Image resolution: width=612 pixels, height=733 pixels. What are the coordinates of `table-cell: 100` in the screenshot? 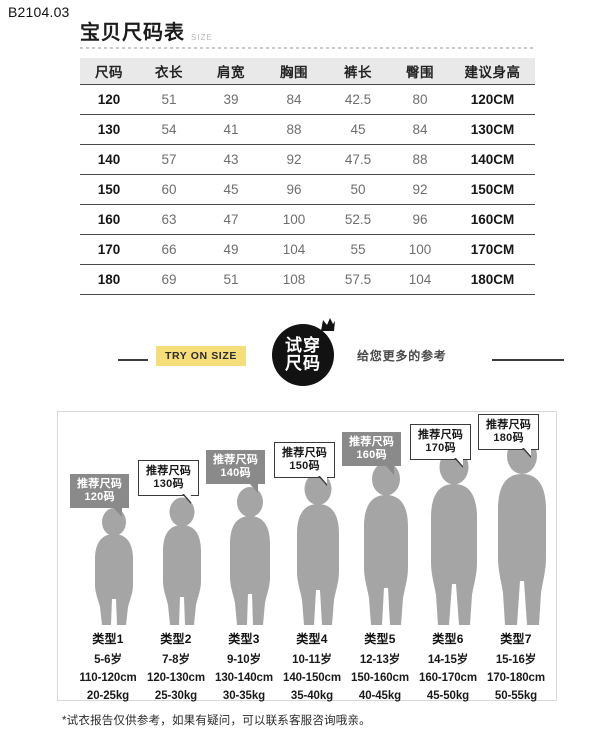 It's located at (294, 219).